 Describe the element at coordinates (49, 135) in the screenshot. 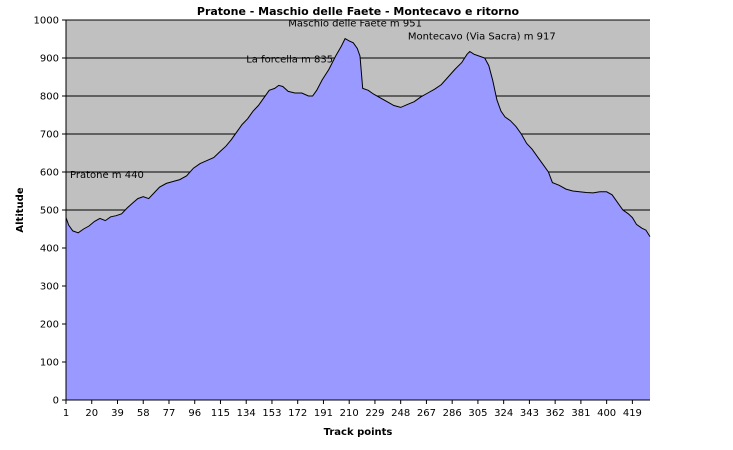

I see `y-tick-label: 700` at that location.